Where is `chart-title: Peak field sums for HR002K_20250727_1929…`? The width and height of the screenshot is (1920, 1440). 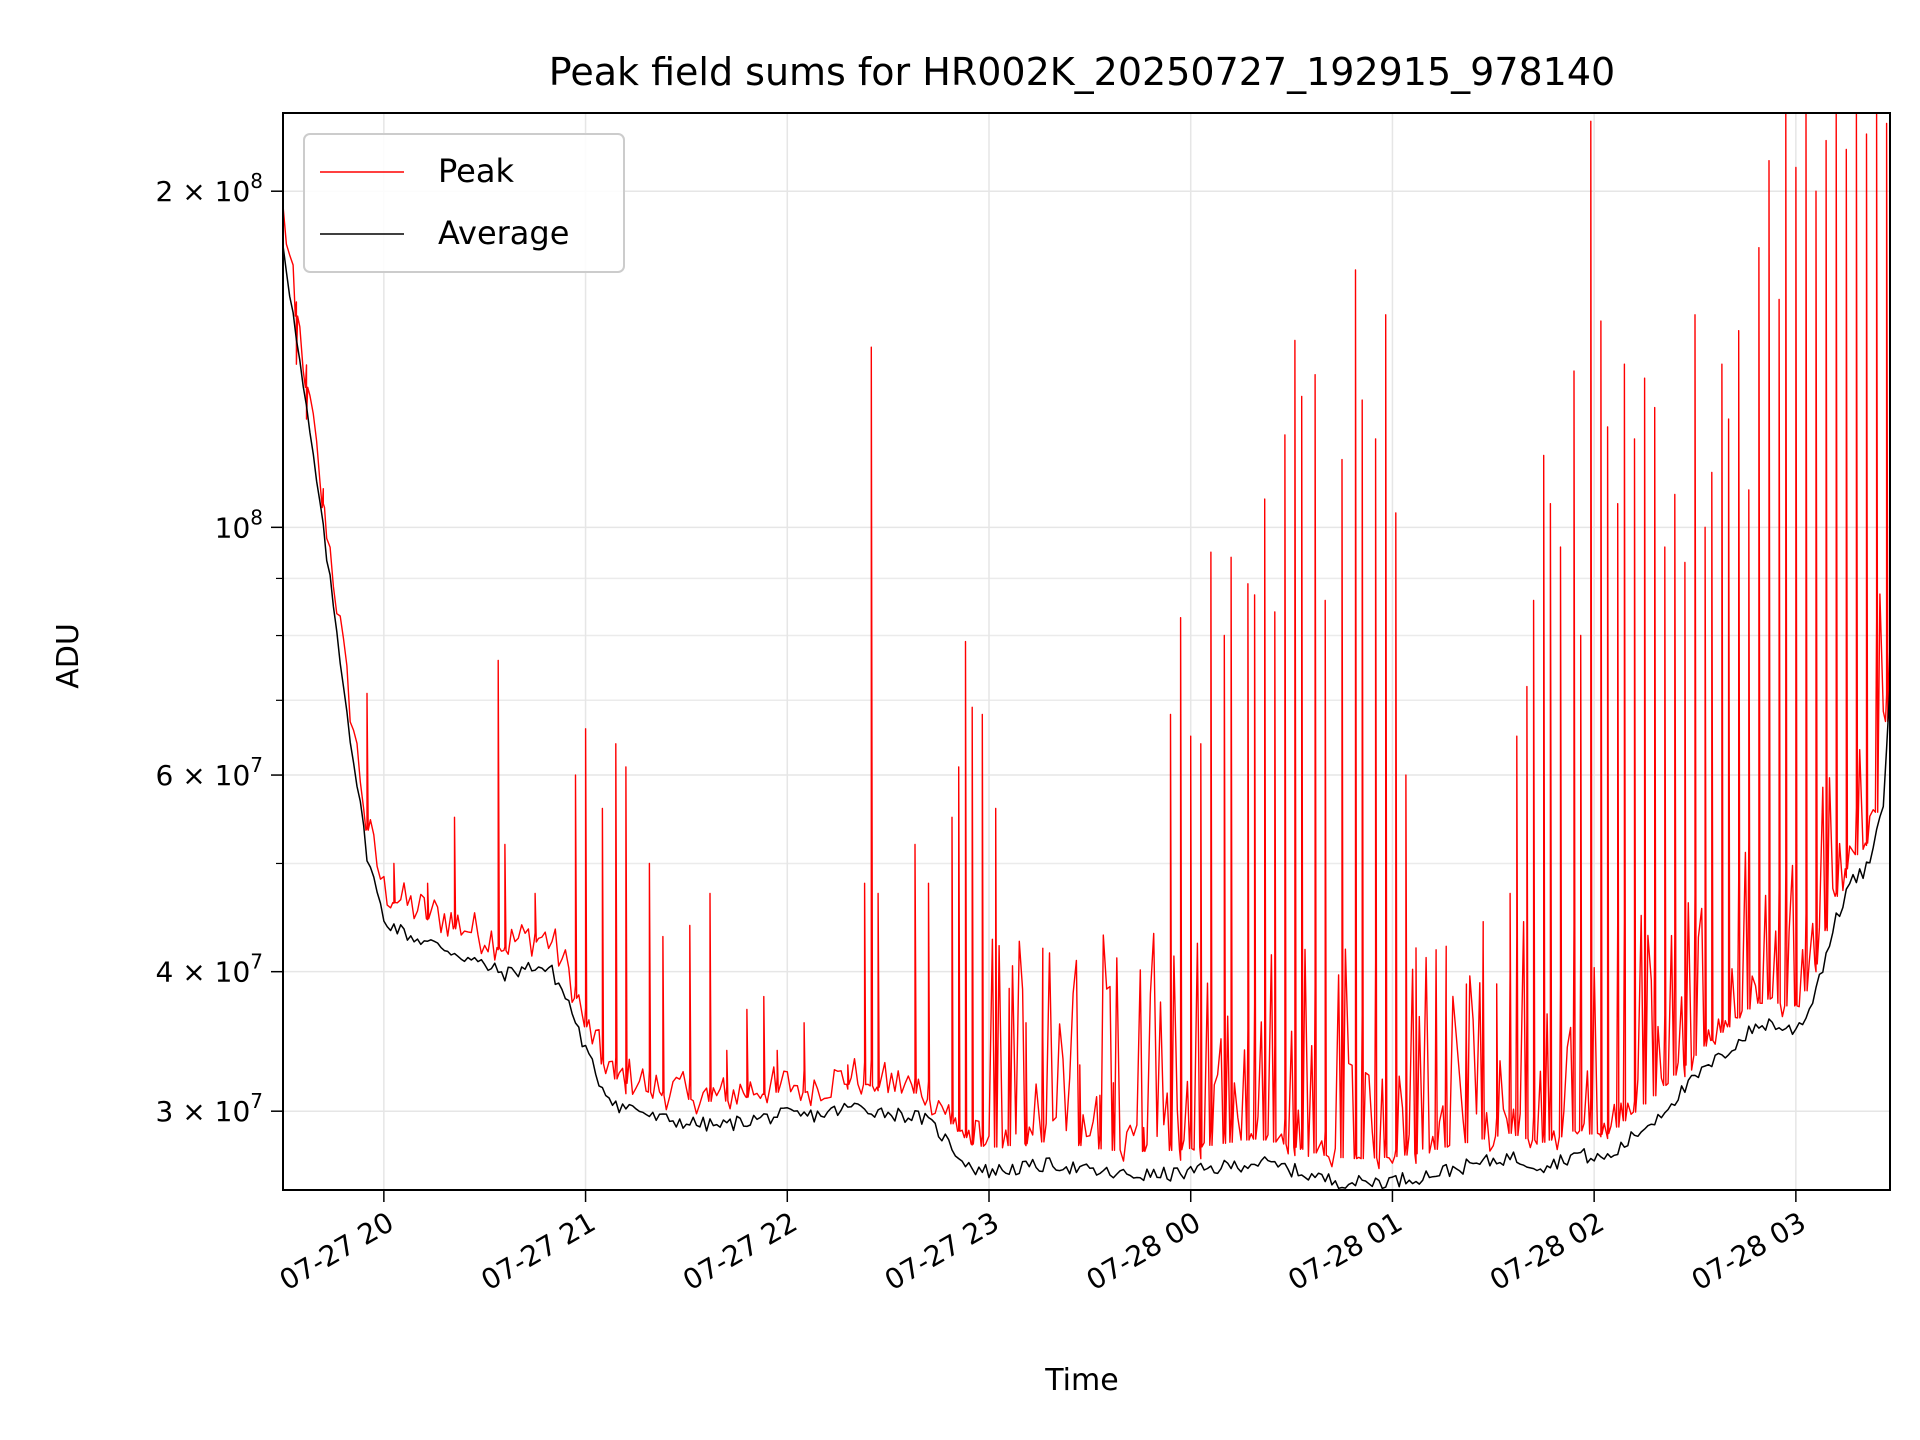
chart-title: Peak field sums for HR002K_20250727_1929… is located at coordinates (1082, 72).